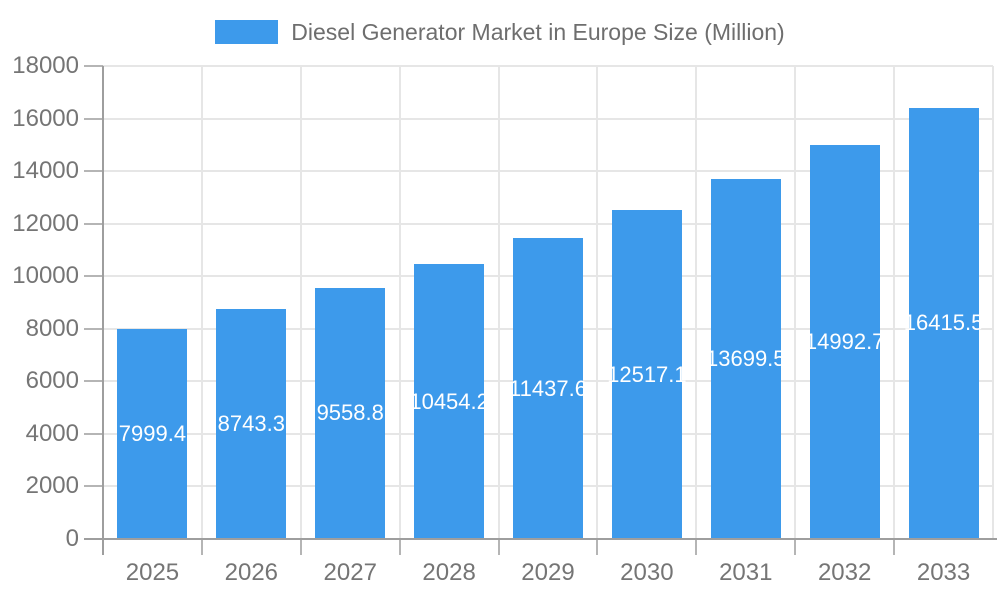 This screenshot has width=1000, height=600. I want to click on y-tick-label: 18000, so click(45, 65).